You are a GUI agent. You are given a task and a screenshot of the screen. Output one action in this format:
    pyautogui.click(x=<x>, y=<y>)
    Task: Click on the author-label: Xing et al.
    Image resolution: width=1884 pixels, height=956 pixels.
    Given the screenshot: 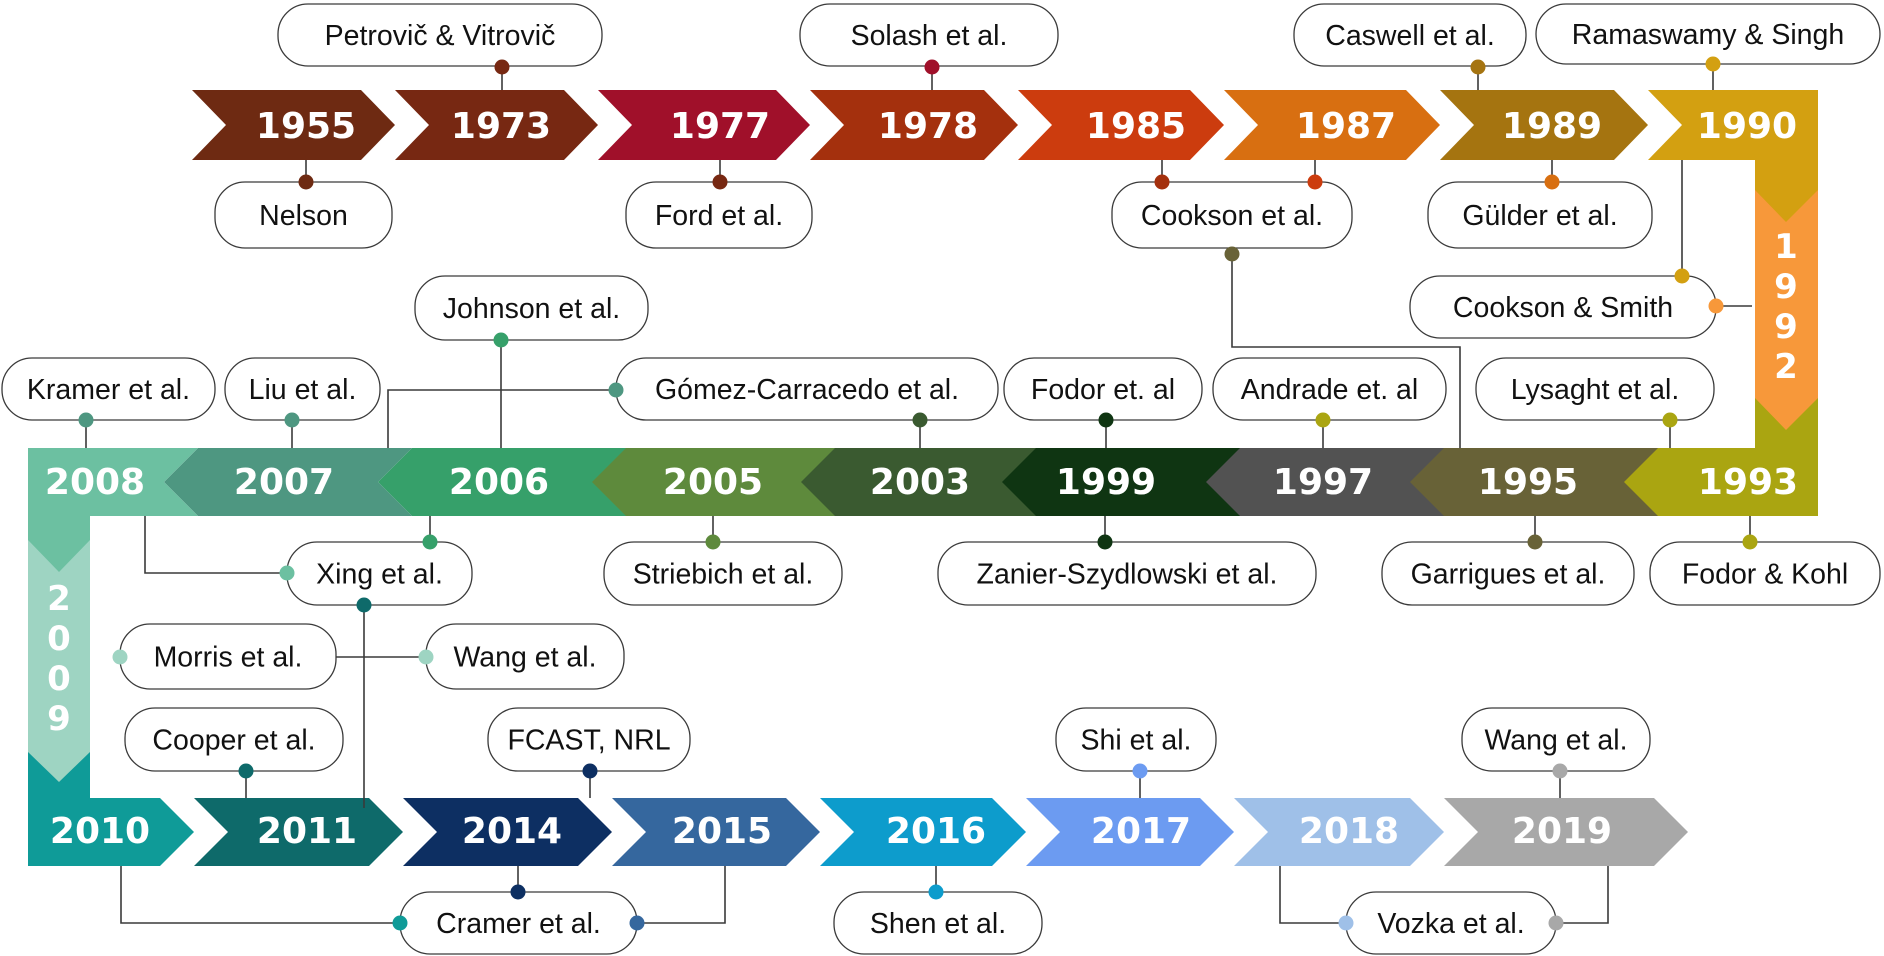 What is the action you would take?
    pyautogui.click(x=379, y=575)
    